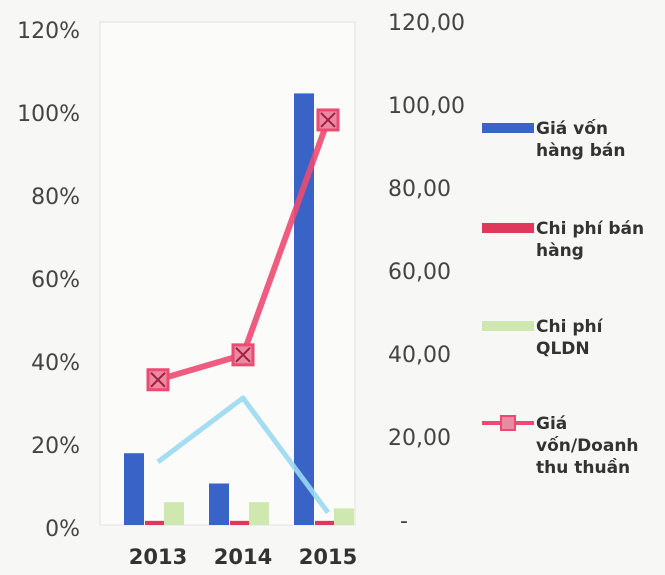 The width and height of the screenshot is (665, 575). Describe the element at coordinates (419, 355) in the screenshot. I see `y2-tick-label: 40,00` at that location.